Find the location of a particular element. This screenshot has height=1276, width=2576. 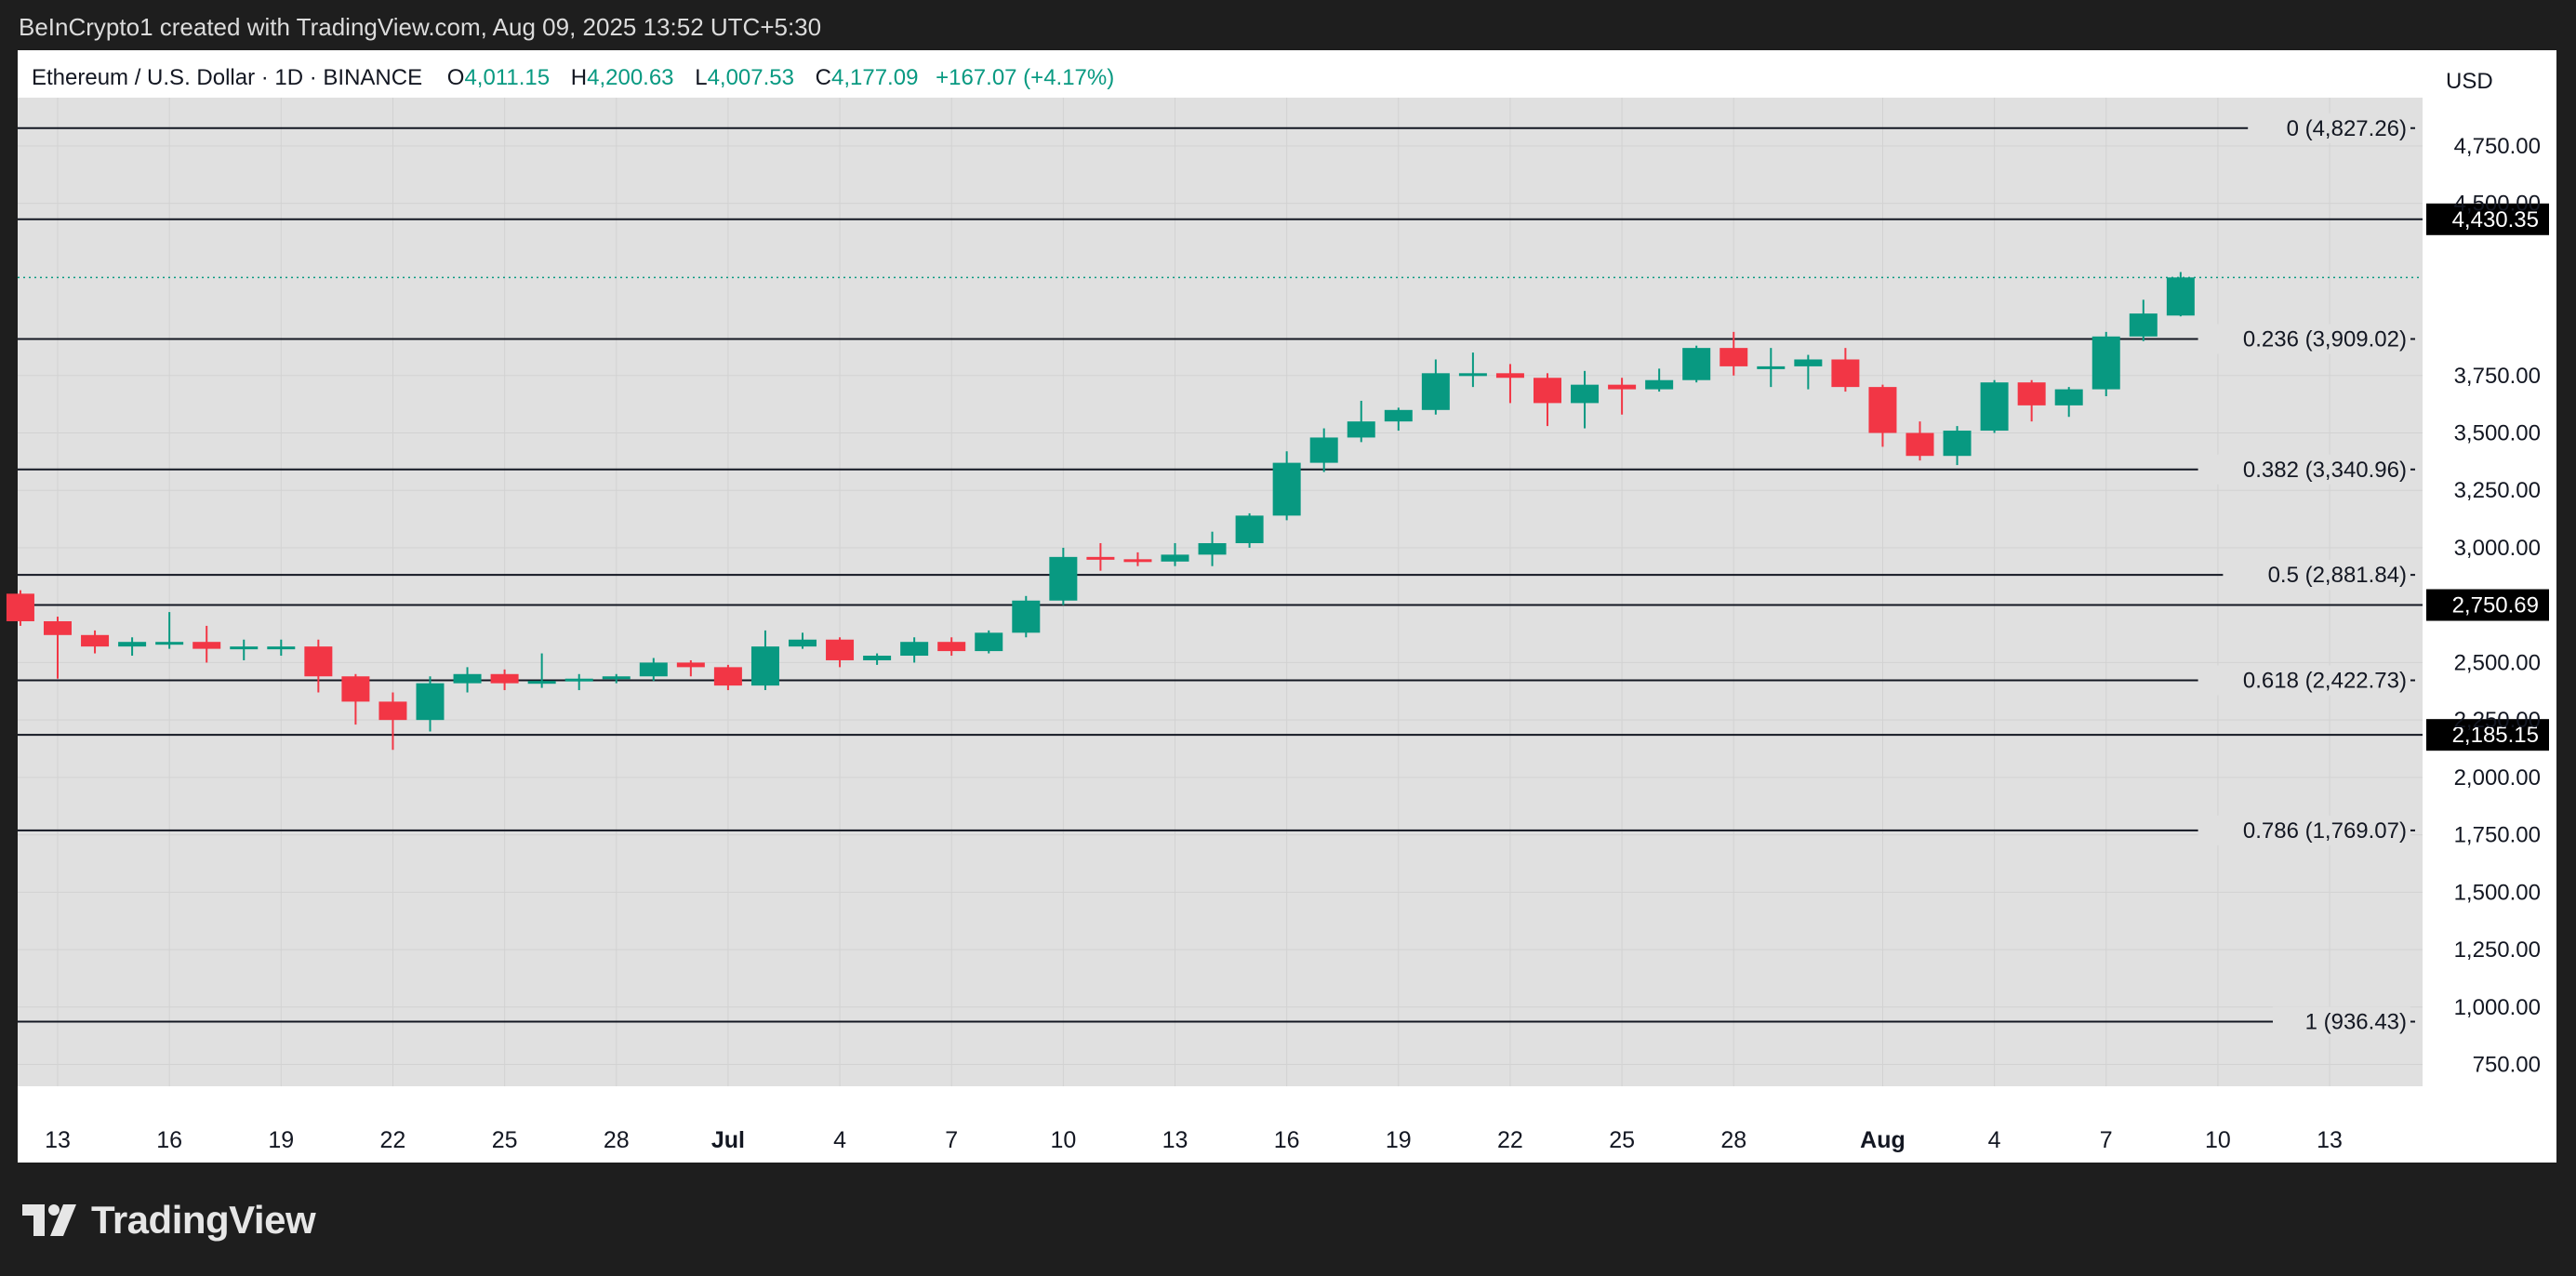

price-tick-label: 2,250.00 is located at coordinates (2497, 720).